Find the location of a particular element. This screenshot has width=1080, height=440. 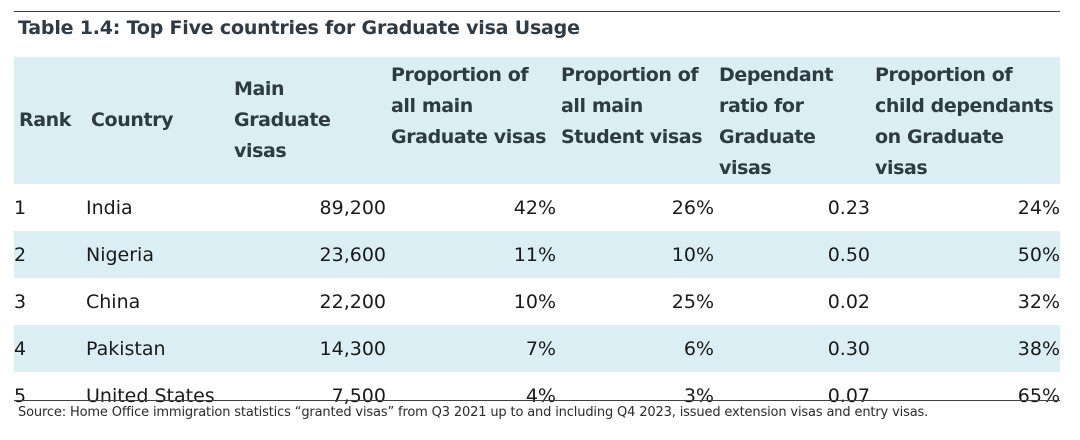

cell-proportion-student: 3% is located at coordinates (698, 395).